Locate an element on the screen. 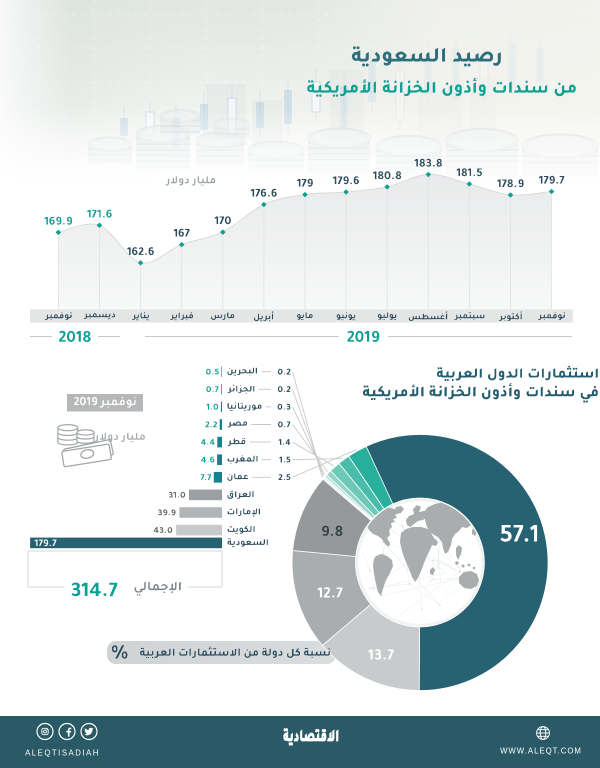 The height and width of the screenshot is (768, 600). svg-text: WWW.ALEQT.COM is located at coordinates (541, 751).